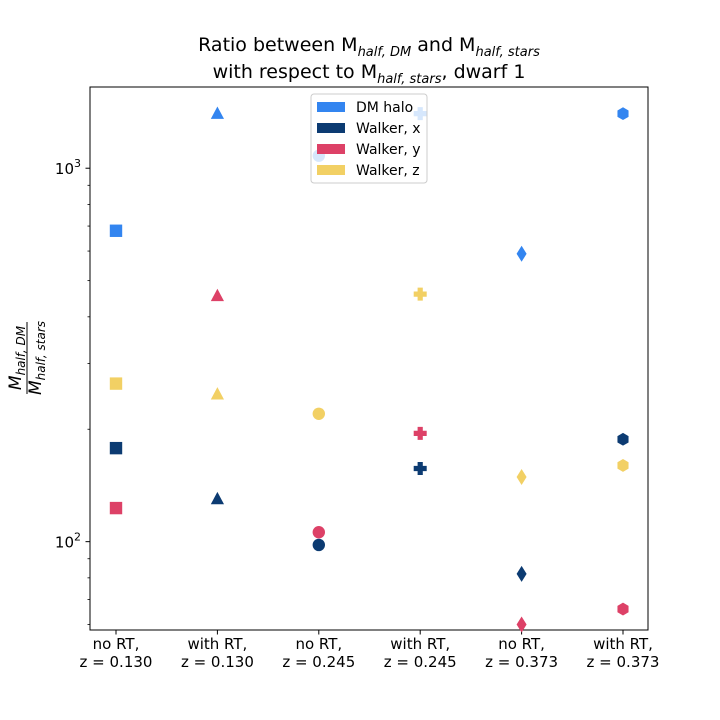  I want to click on legend-label-walker-x: Walker, x, so click(388, 129).